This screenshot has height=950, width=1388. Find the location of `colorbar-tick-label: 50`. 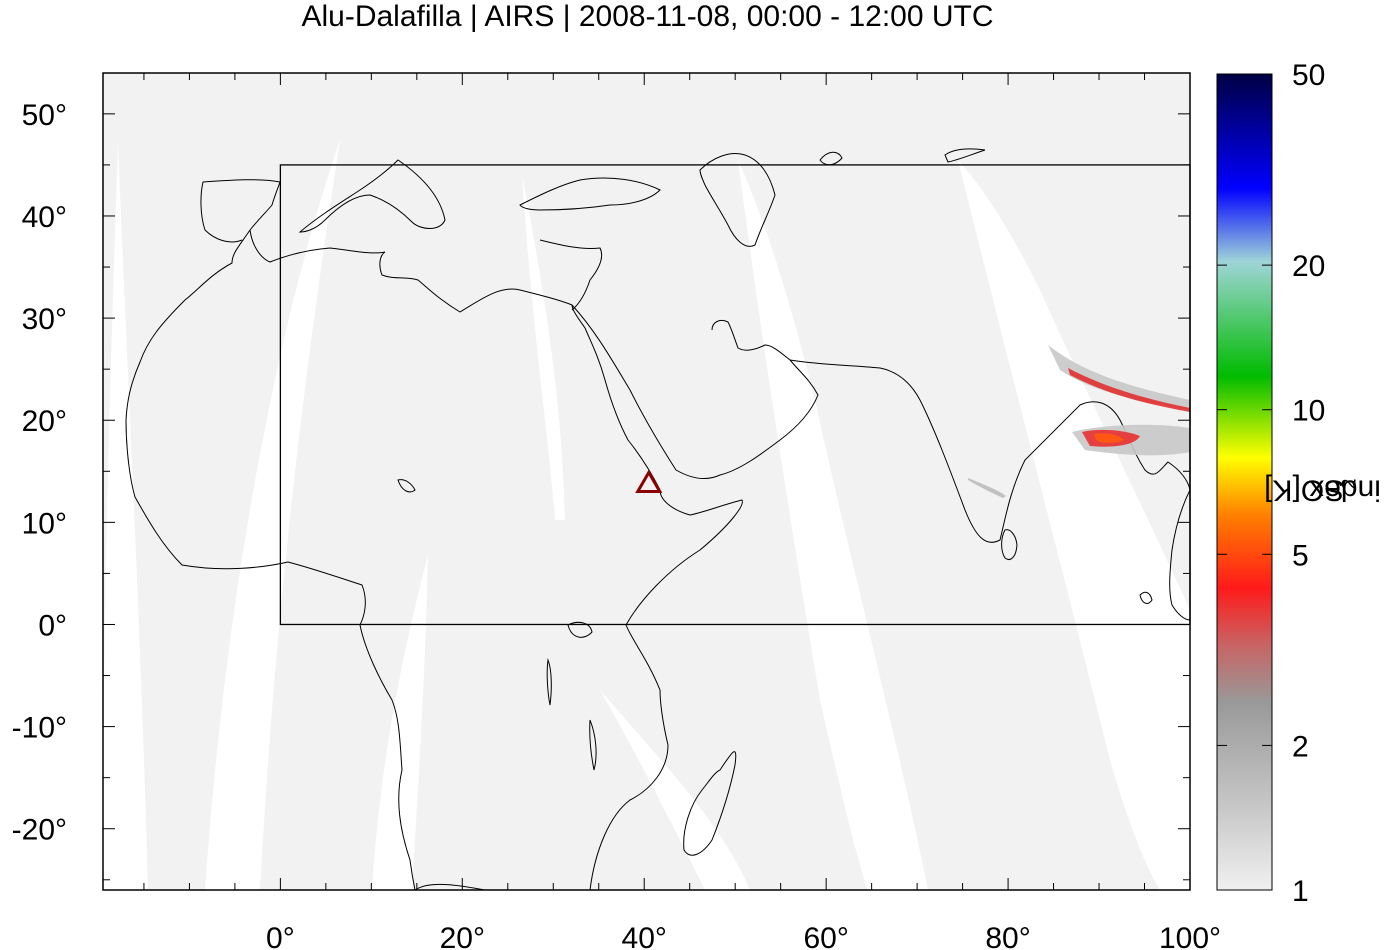

colorbar-tick-label: 50 is located at coordinates (1308, 75).